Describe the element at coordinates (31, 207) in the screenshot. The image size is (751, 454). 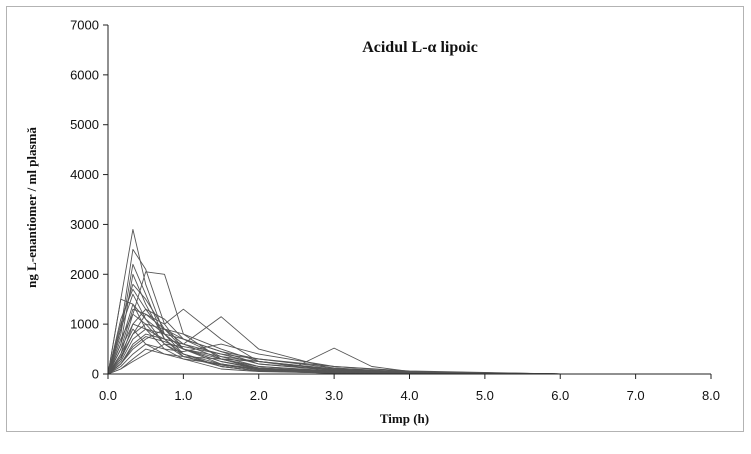
I see `y-axis-title: ng L-enantiomer / ml plasmă` at that location.